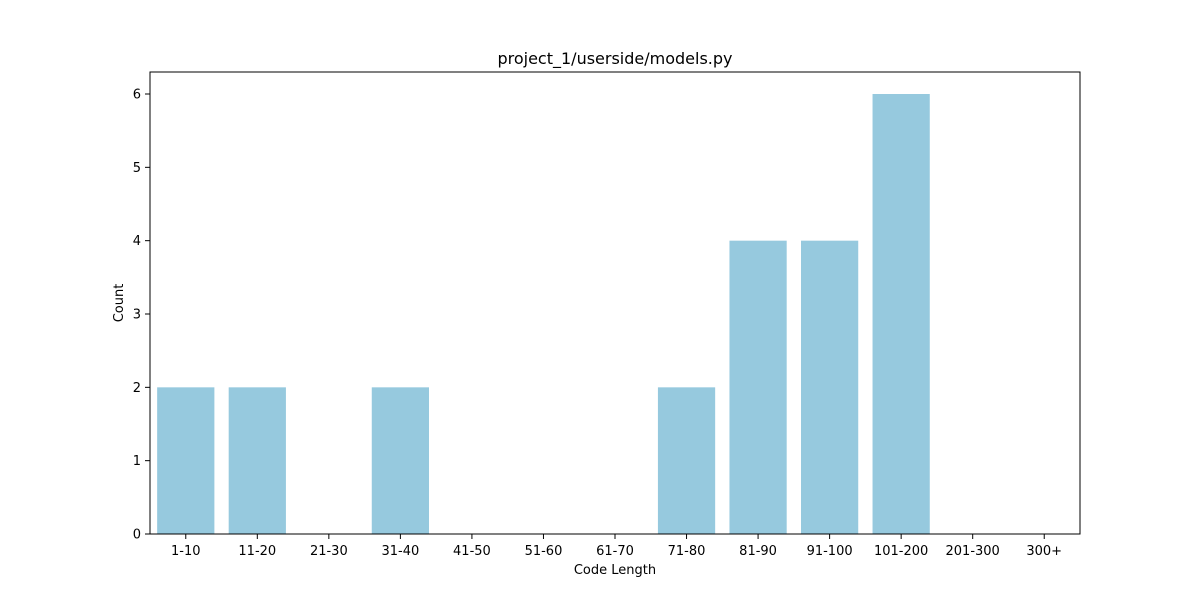 This screenshot has height=604, width=1200. What do you see at coordinates (830, 551) in the screenshot?
I see `x-tick-label: 91-100` at bounding box center [830, 551].